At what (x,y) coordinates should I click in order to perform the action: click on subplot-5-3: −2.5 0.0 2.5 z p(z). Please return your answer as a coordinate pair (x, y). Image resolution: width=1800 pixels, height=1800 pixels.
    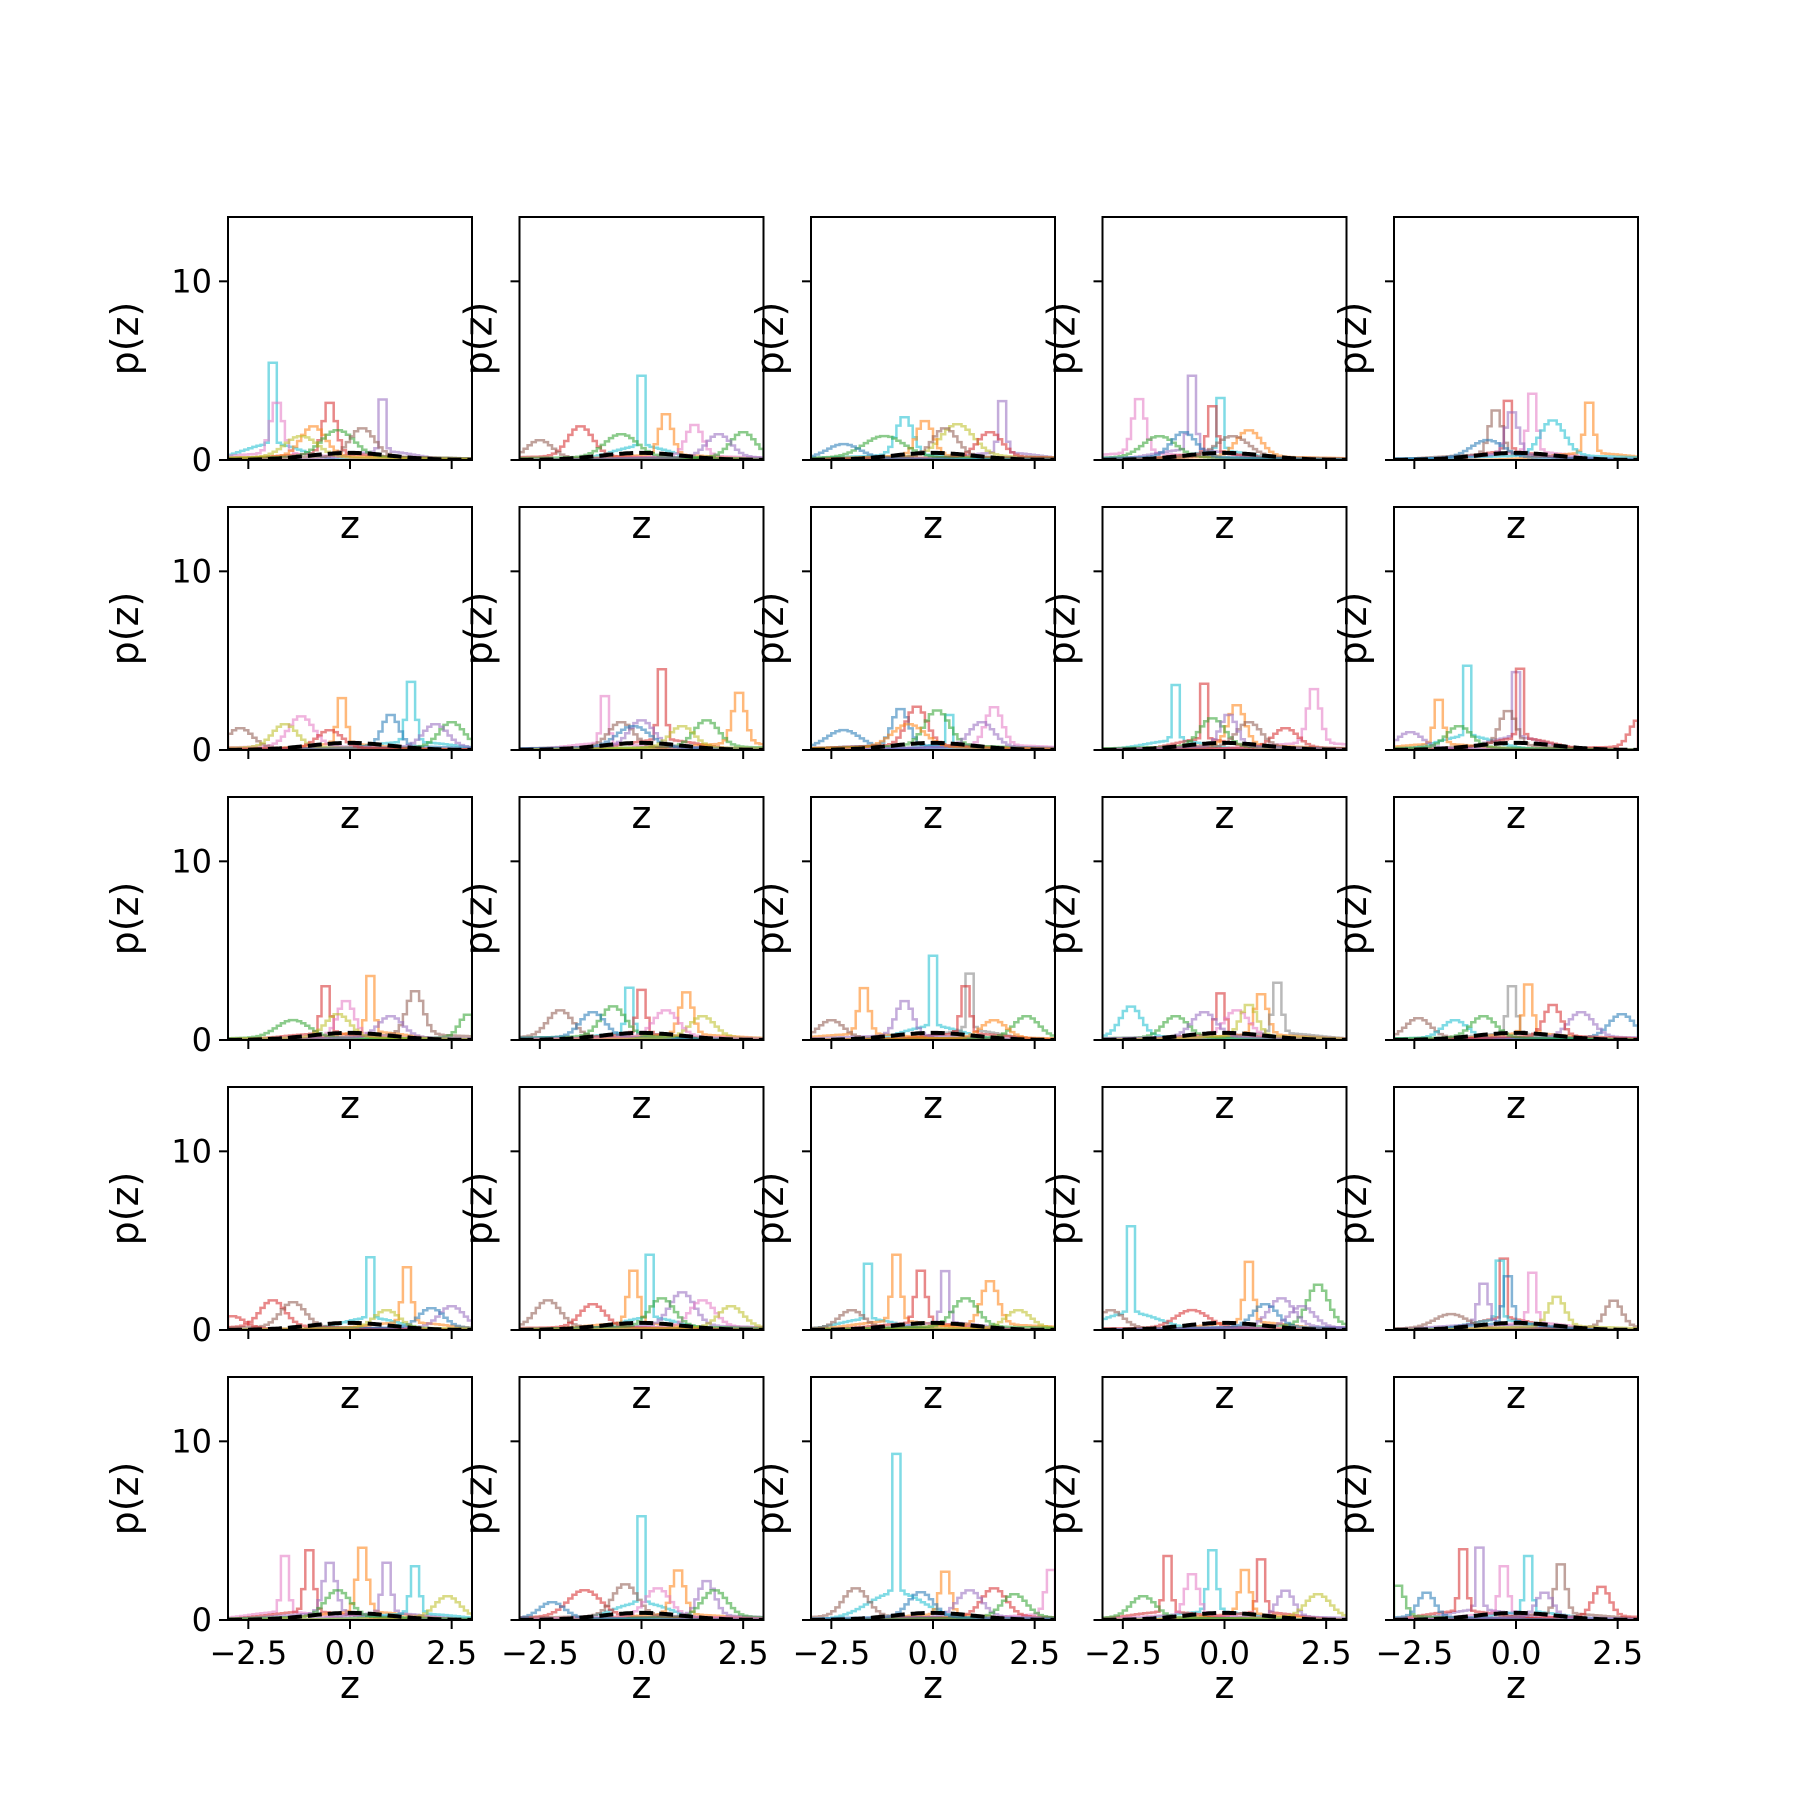
    Looking at the image, I should click on (904, 1541).